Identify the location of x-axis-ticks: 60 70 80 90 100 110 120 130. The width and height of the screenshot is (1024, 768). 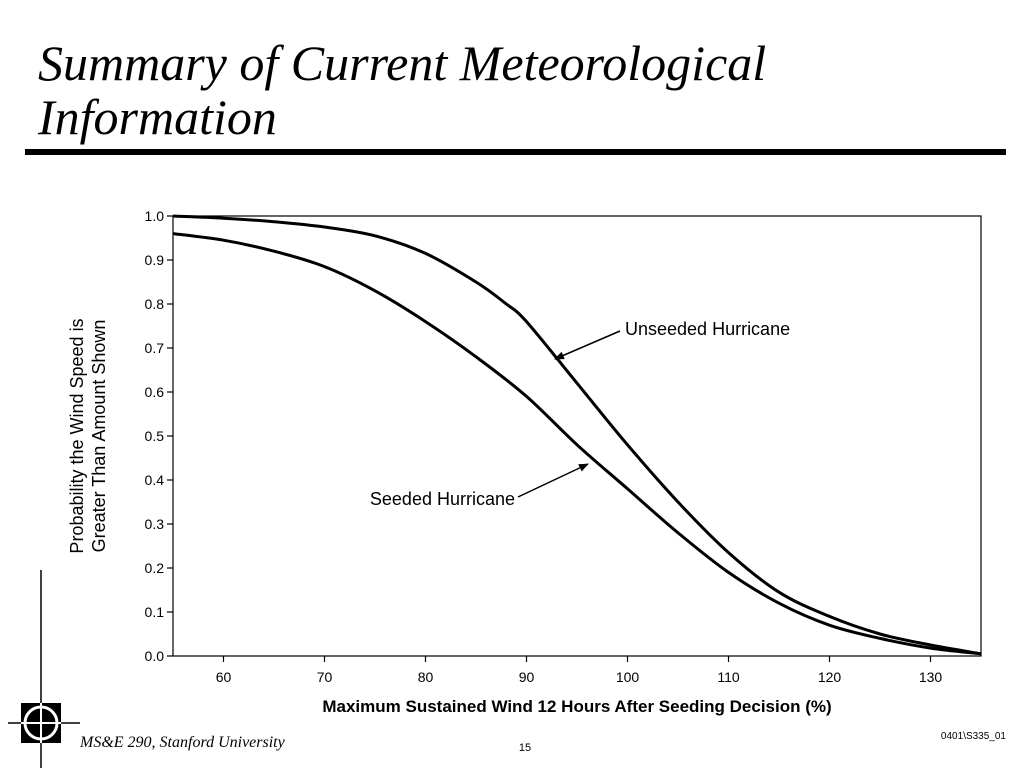
(579, 670).